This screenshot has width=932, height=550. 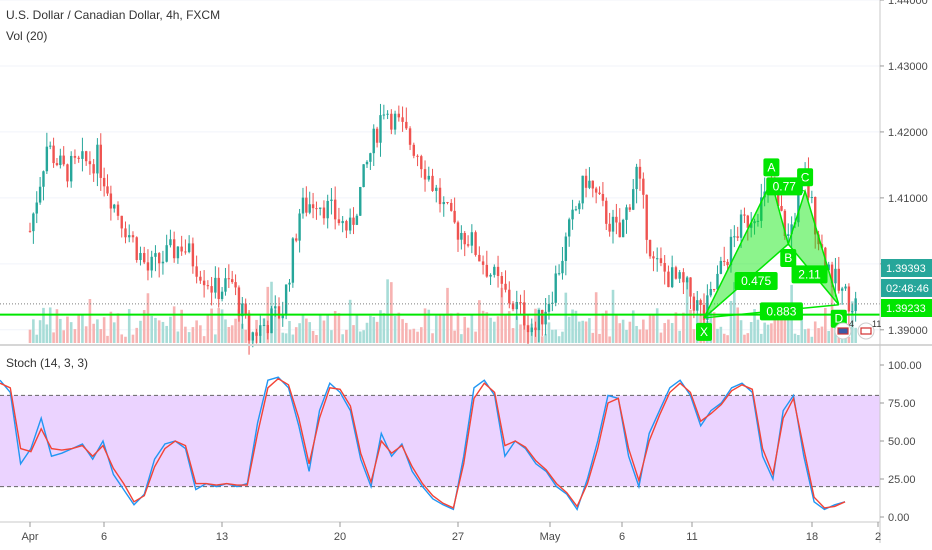 I want to click on countdown-badge-box, so click(x=906, y=288).